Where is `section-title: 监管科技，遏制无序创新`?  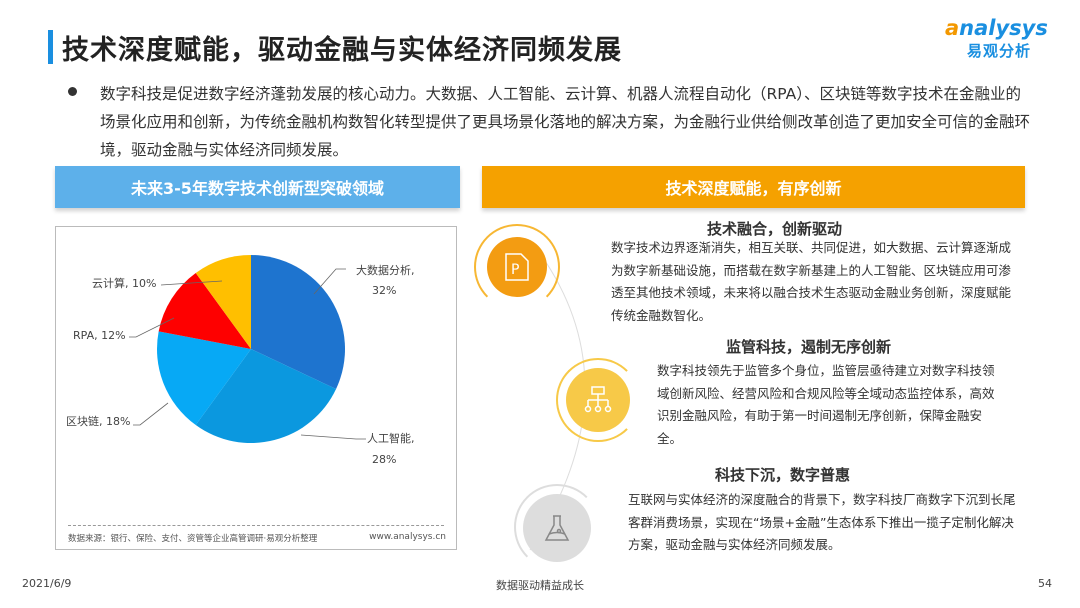
section-title: 监管科技，遏制无序创新 is located at coordinates (809, 347).